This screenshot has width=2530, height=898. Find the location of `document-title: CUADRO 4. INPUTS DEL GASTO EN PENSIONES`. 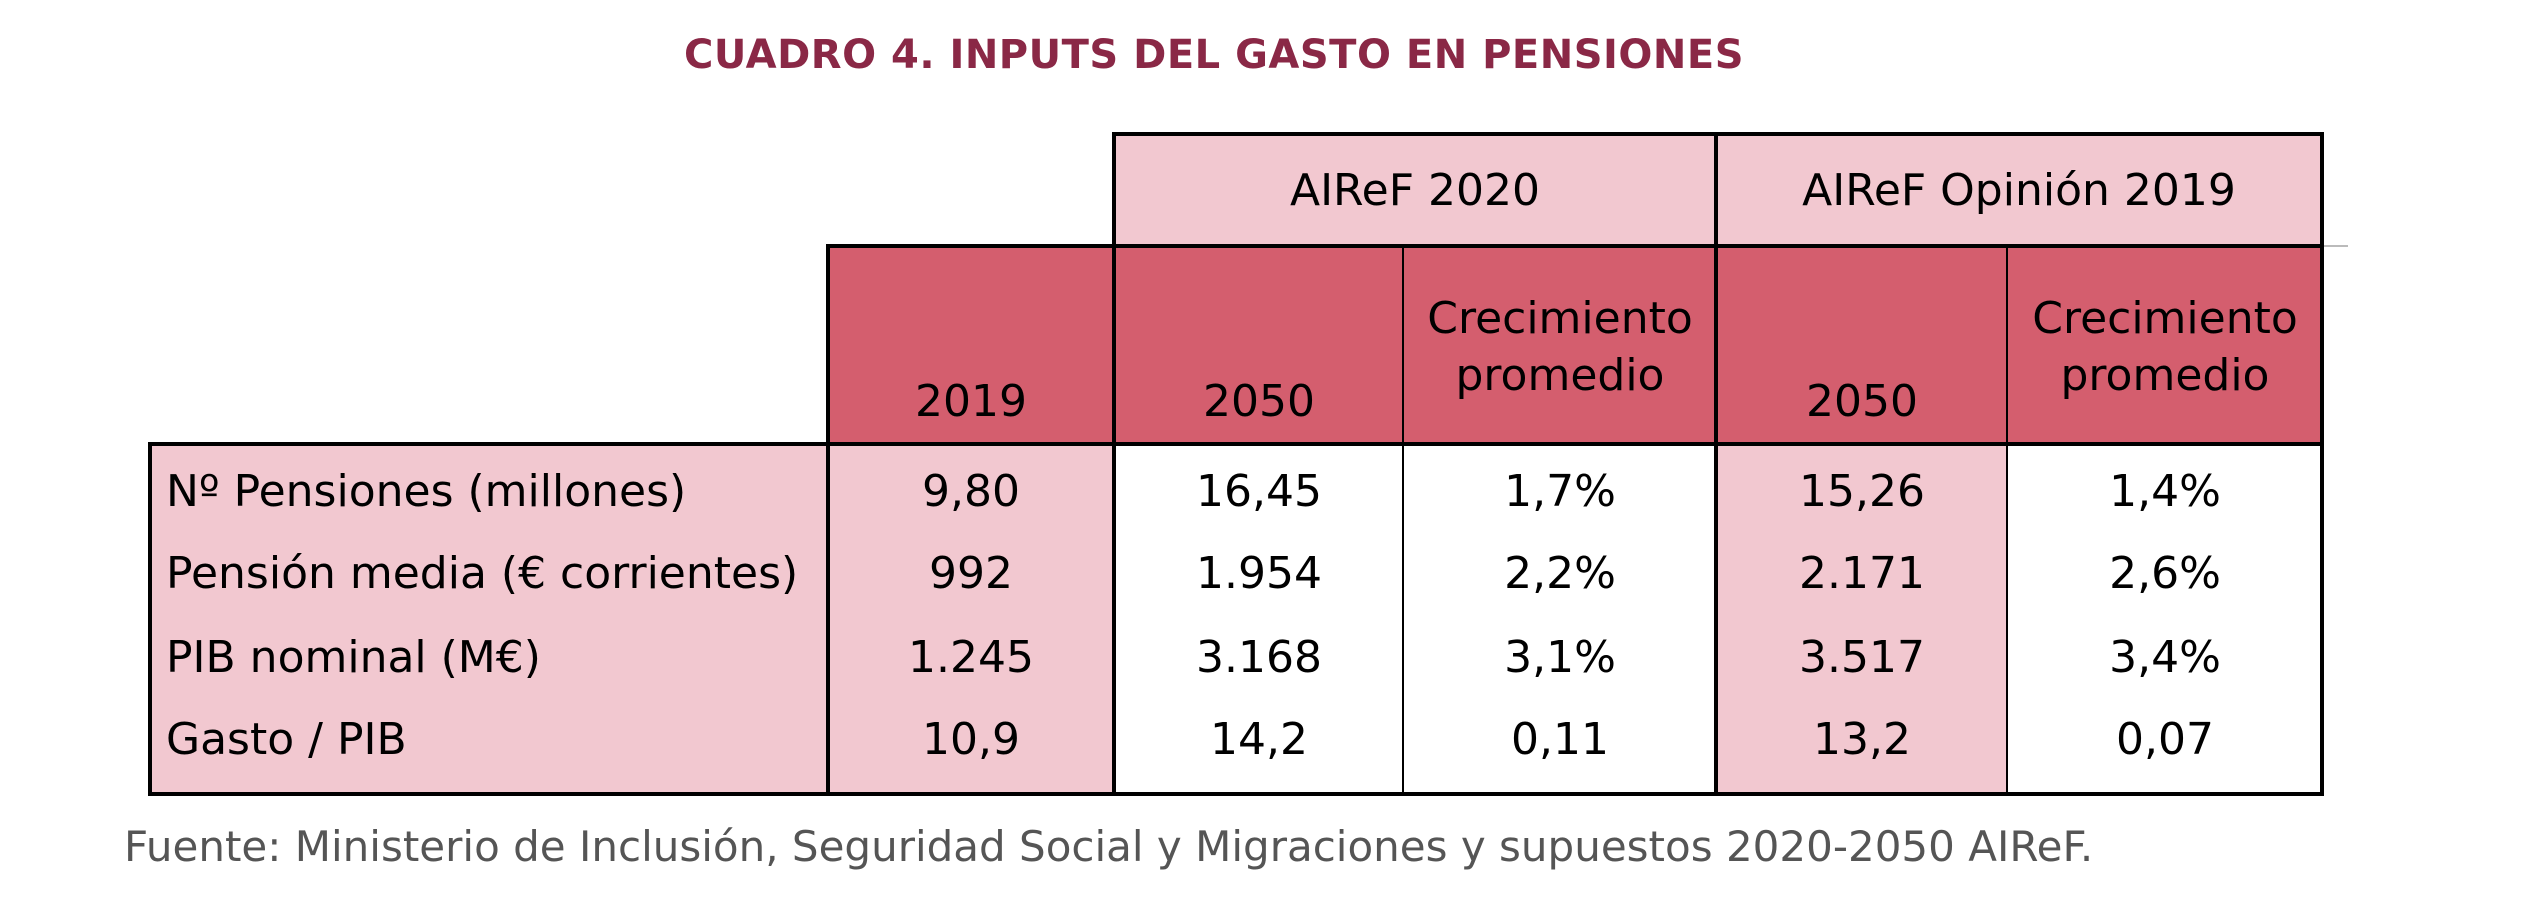

document-title: CUADRO 4. INPUTS DEL GASTO EN PENSIONES is located at coordinates (1214, 55).